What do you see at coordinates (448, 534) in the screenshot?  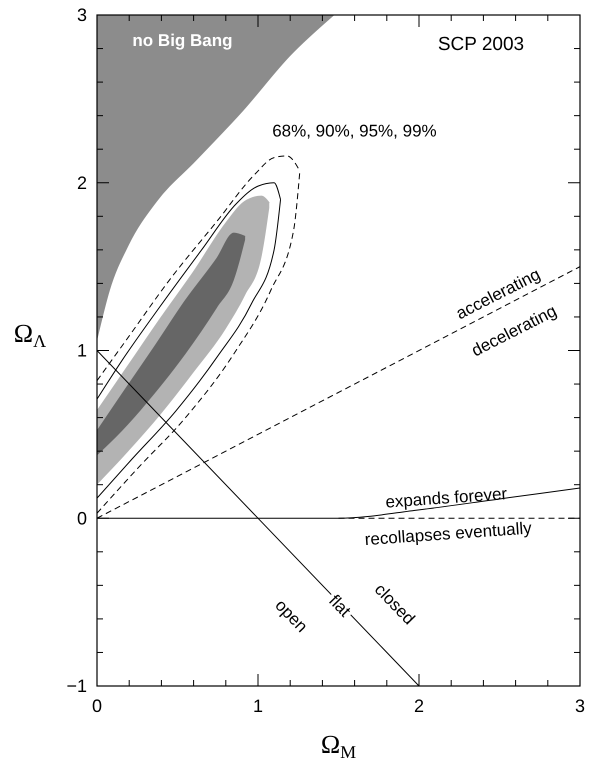 I see `annotation: recollapses eventually` at bounding box center [448, 534].